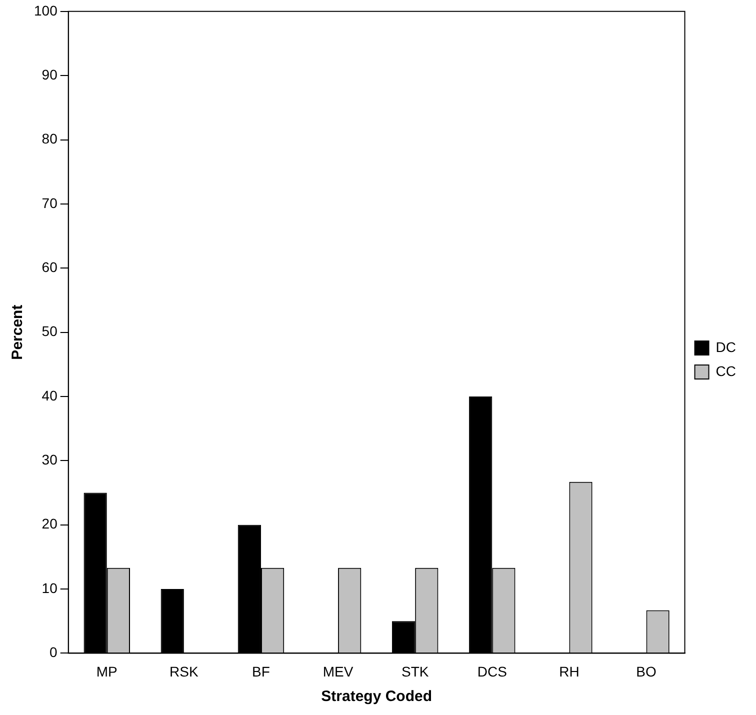 The image size is (756, 715). I want to click on x-axis-title: Strategy Coded, so click(376, 697).